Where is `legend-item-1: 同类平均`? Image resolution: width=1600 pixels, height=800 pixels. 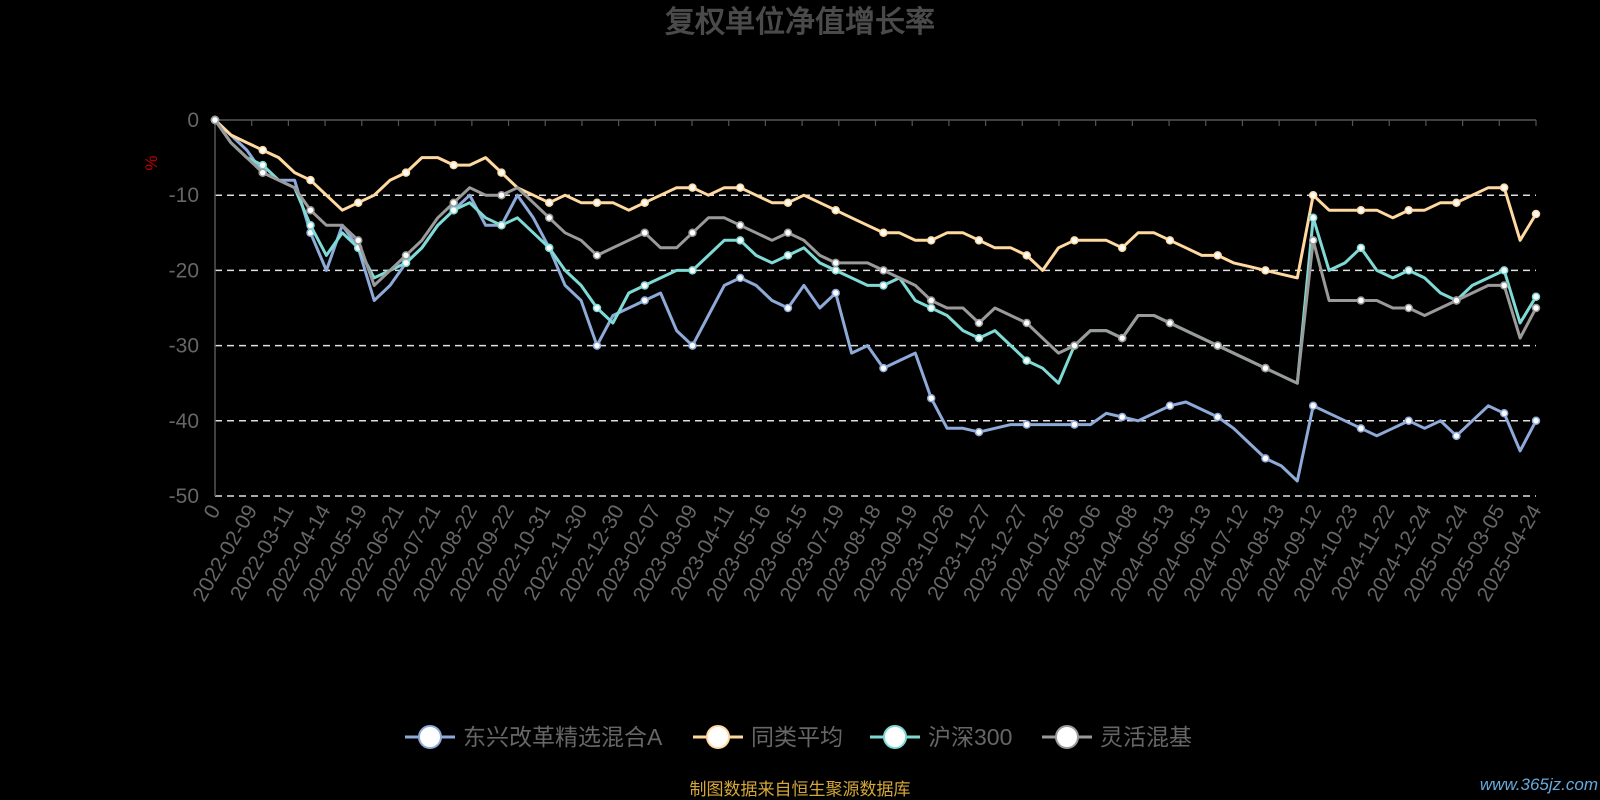
legend-item-1: 同类平均 is located at coordinates (768, 737).